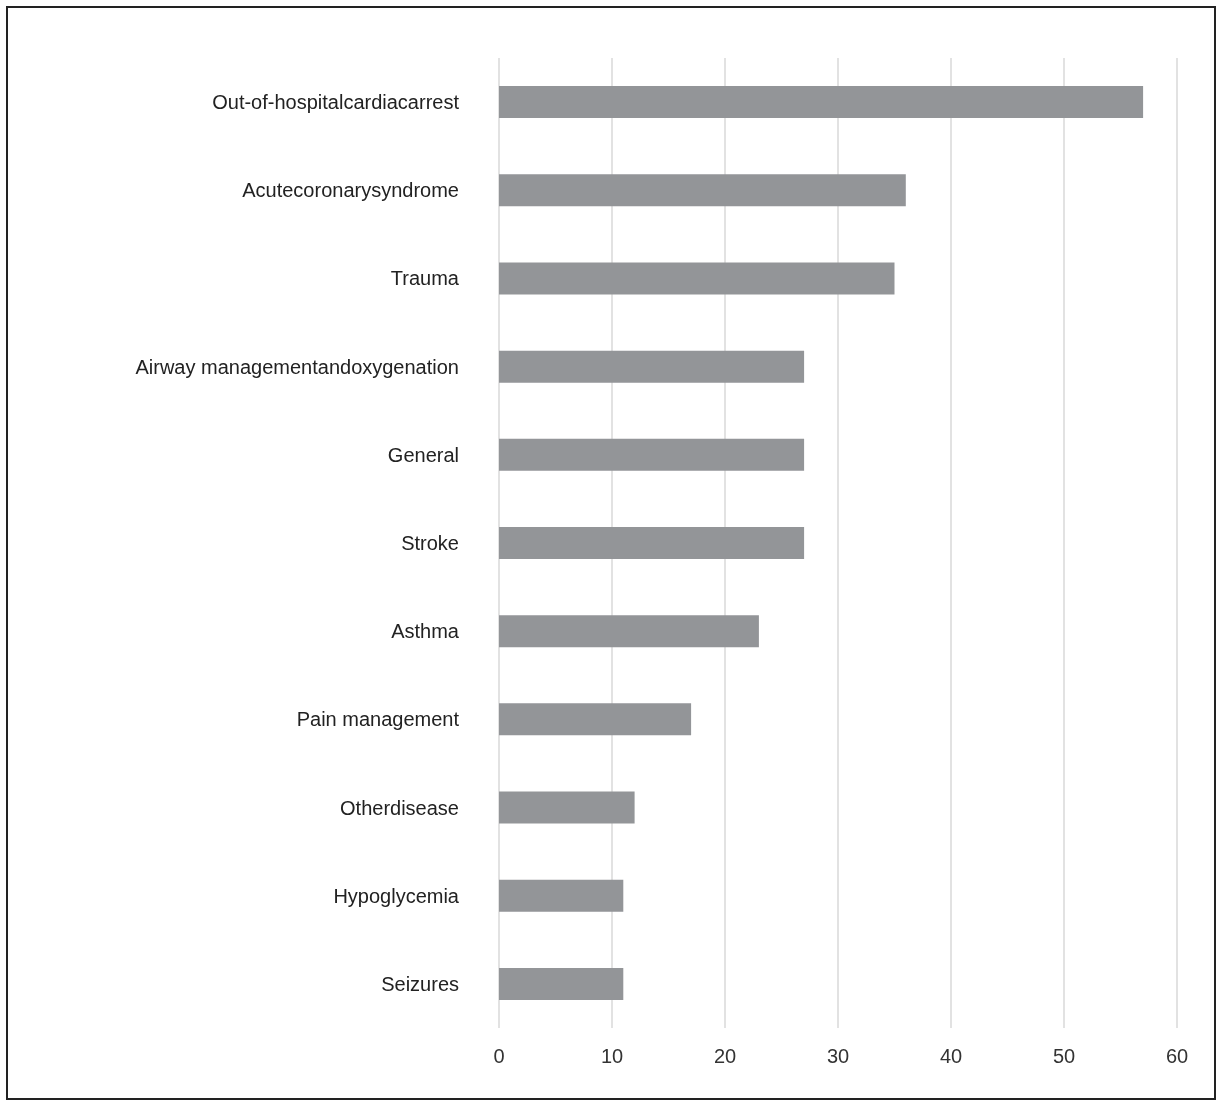 This screenshot has width=1224, height=1106. I want to click on x-tick-label: 10, so click(612, 1056).